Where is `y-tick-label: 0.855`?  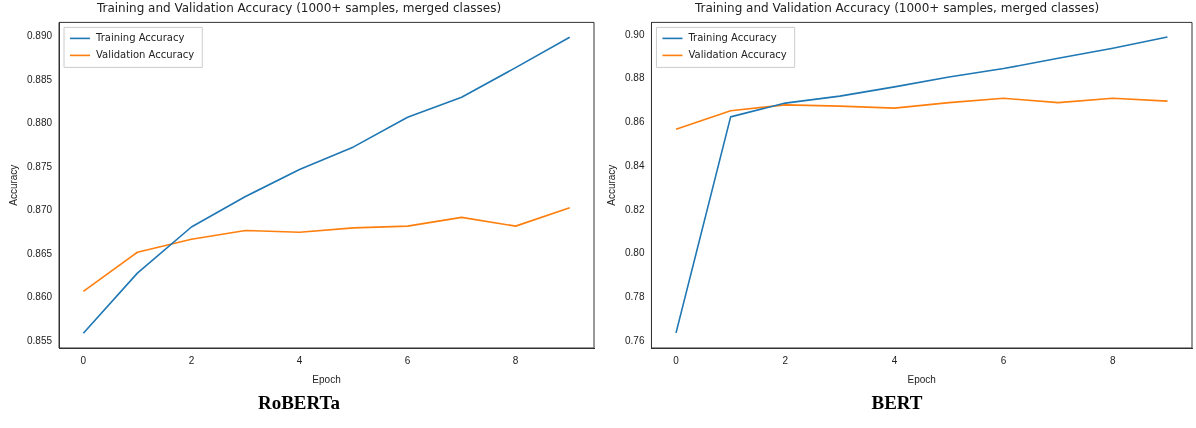 y-tick-label: 0.855 is located at coordinates (39, 340).